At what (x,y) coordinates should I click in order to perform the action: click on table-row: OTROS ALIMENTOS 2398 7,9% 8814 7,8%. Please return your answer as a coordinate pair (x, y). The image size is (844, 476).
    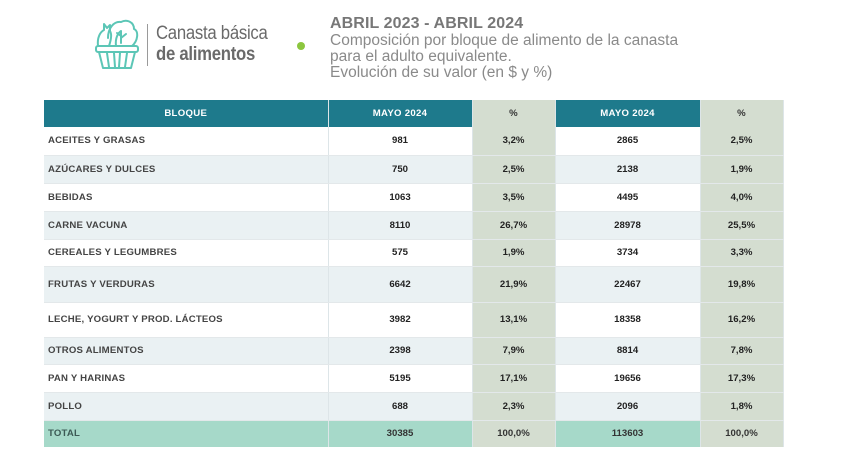
    Looking at the image, I should click on (414, 351).